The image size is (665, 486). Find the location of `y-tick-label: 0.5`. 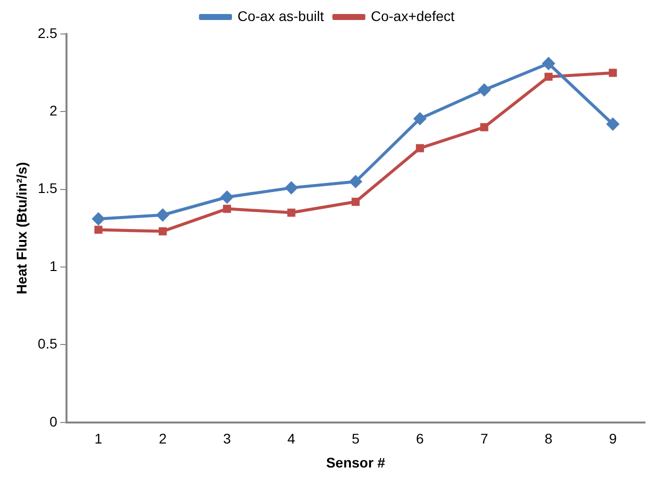

y-tick-label: 0.5 is located at coordinates (48, 344).